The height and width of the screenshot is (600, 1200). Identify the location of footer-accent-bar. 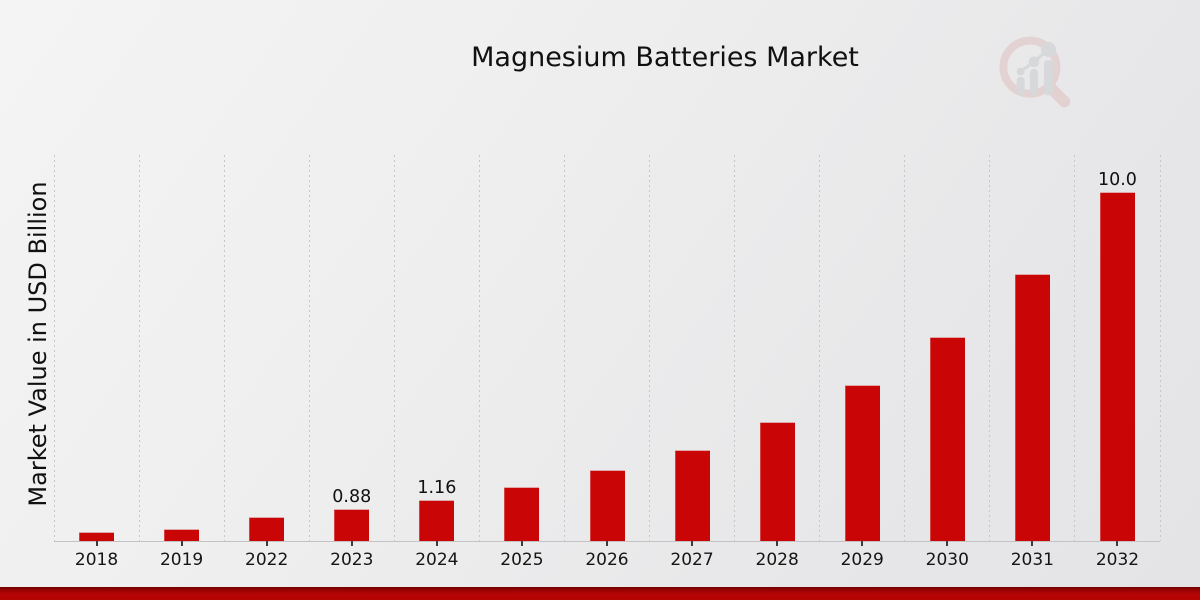
(600, 593).